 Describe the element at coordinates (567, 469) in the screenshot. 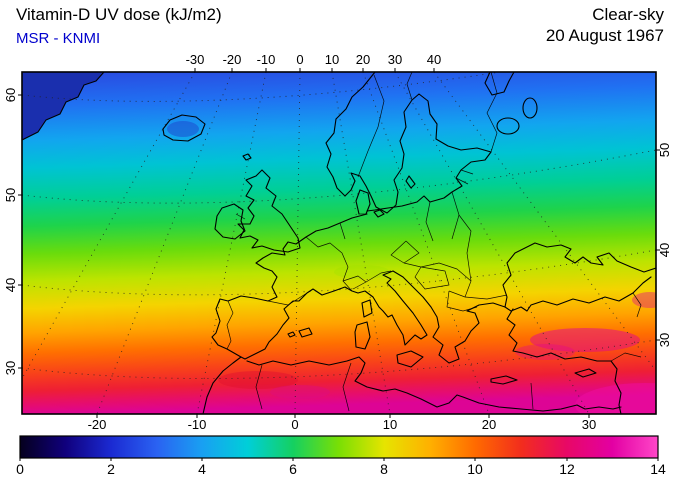

I see `colorbar-tick-label: 12` at that location.